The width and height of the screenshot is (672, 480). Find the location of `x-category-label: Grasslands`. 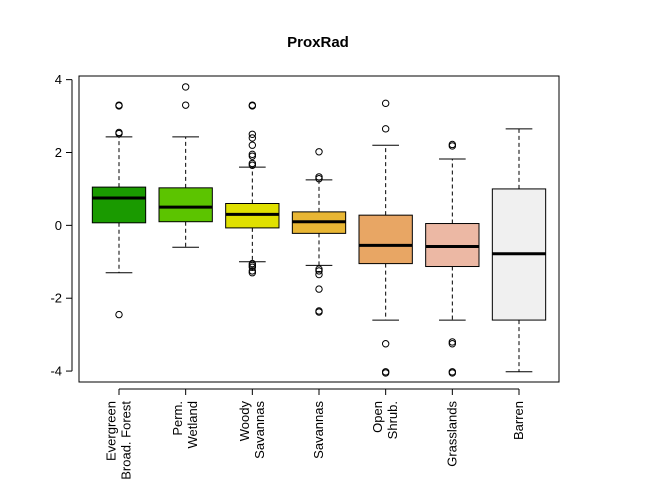

x-category-label: Grasslands is located at coordinates (451, 434).